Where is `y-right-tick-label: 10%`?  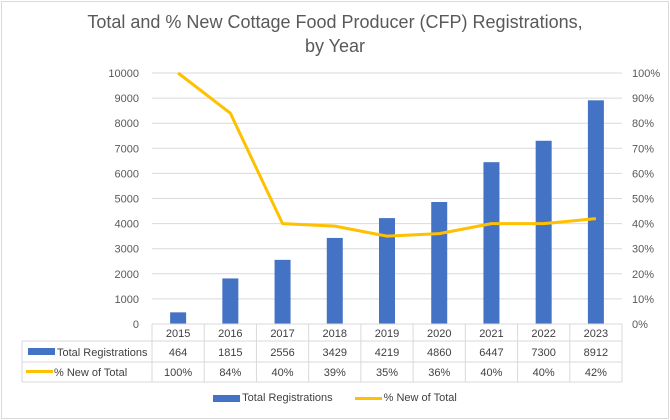
y-right-tick-label: 10% is located at coordinates (643, 300).